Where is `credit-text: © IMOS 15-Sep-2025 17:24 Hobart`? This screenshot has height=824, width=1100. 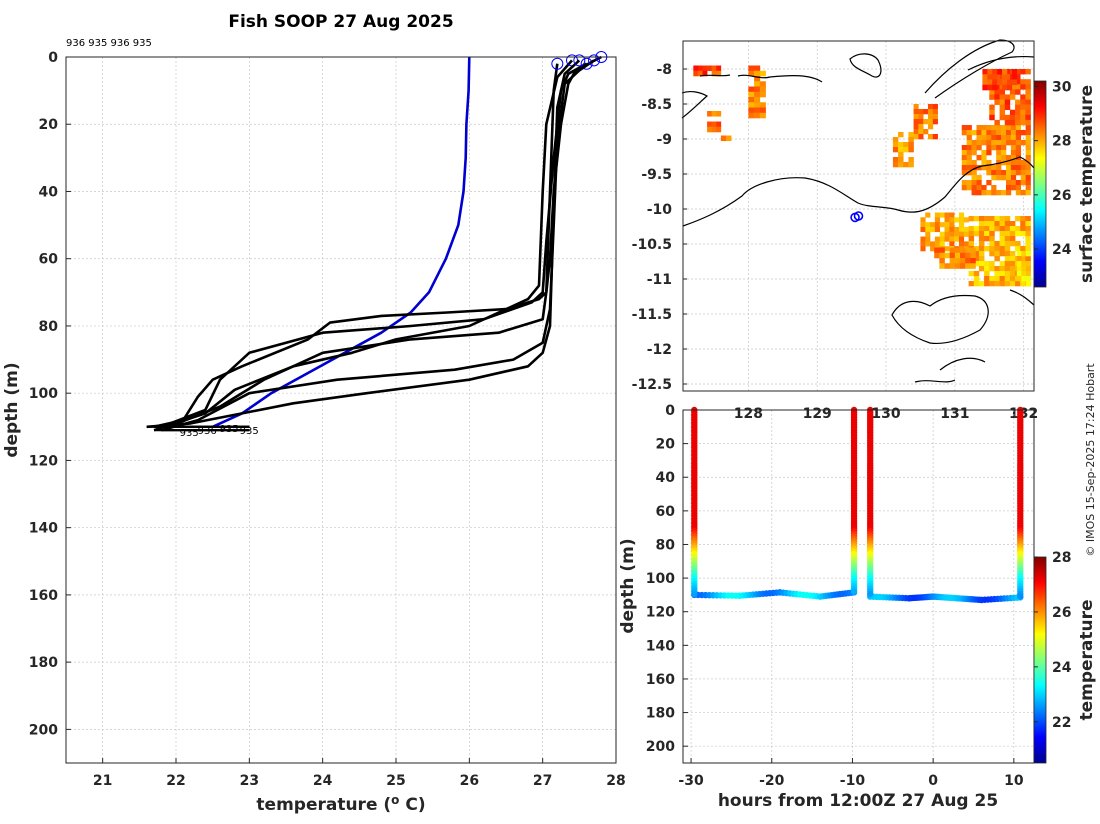 credit-text: © IMOS 15-Sep-2025 17:24 Hobart is located at coordinates (1090, 460).